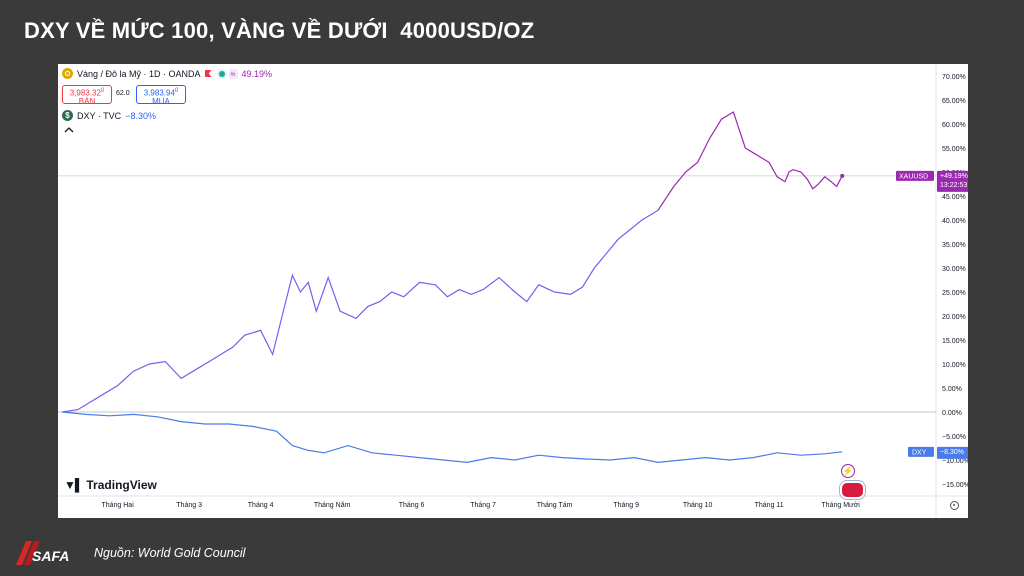  I want to click on flag-icon, so click(208, 73).